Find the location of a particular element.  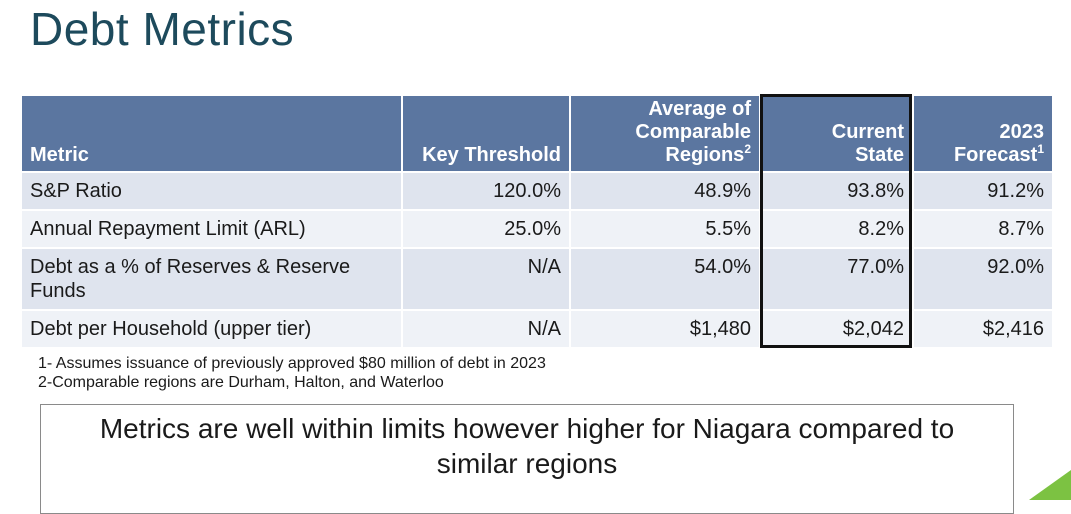

header-average-comparable-regions: Average of Comparable Regions2 is located at coordinates (664, 134).